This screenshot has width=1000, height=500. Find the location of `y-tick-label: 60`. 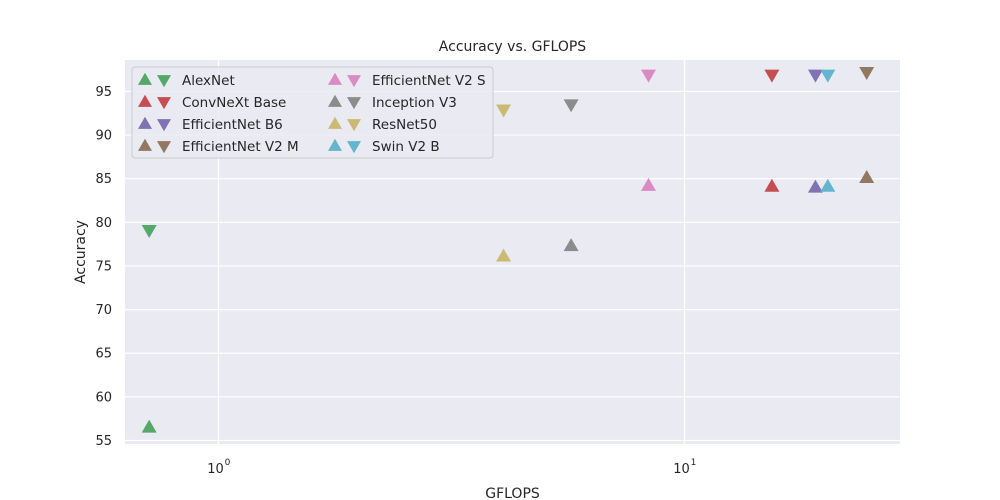

y-tick-label: 60 is located at coordinates (103, 397).